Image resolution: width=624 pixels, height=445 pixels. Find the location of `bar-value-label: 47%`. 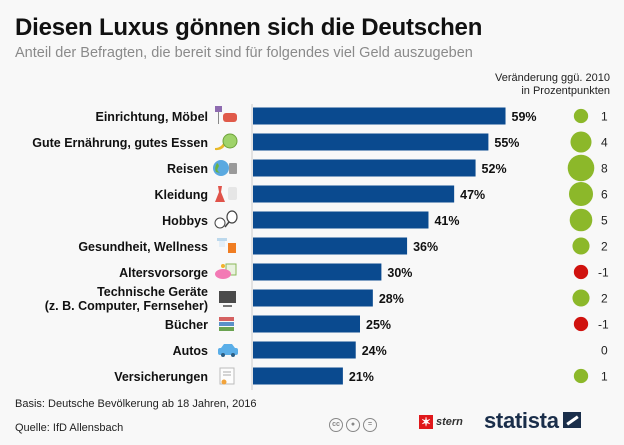

bar-value-label: 47% is located at coordinates (472, 195).